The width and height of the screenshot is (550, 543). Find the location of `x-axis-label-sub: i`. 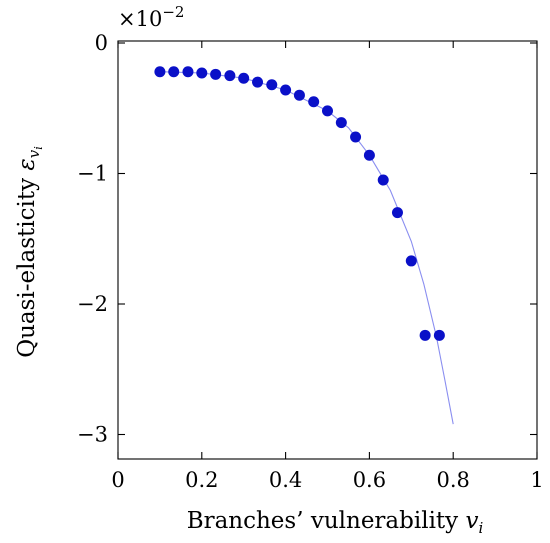

x-axis-label-sub: i is located at coordinates (480, 528).